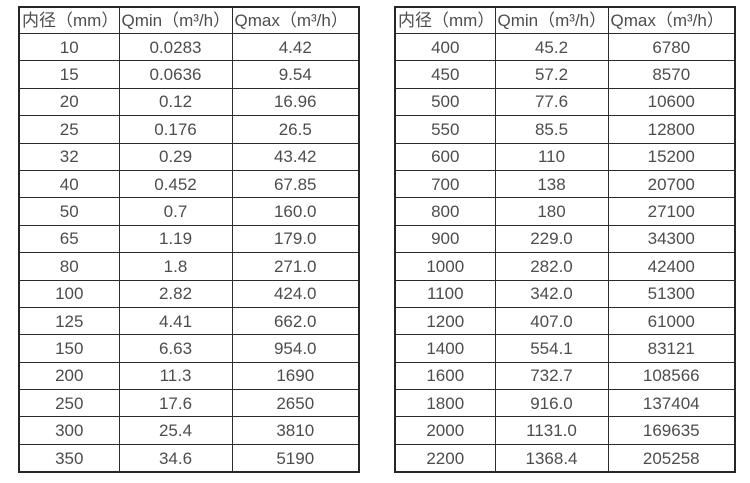 The height and width of the screenshot is (483, 750). What do you see at coordinates (295, 239) in the screenshot?
I see `cell-qmax: 179.0` at bounding box center [295, 239].